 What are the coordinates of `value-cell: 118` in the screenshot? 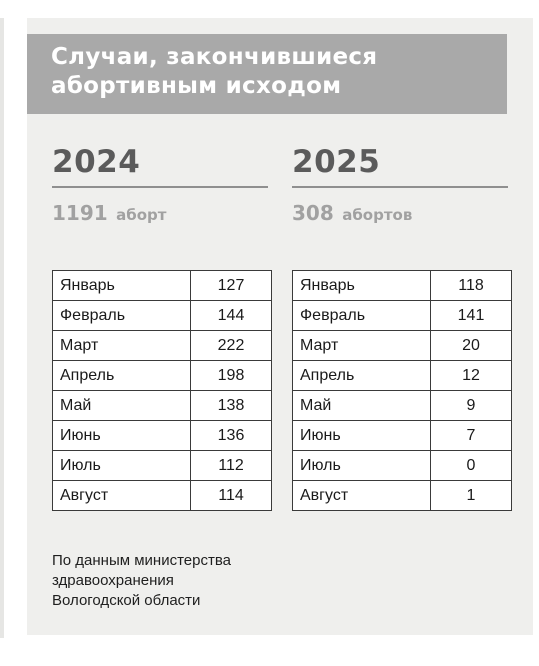 It's located at (471, 285).